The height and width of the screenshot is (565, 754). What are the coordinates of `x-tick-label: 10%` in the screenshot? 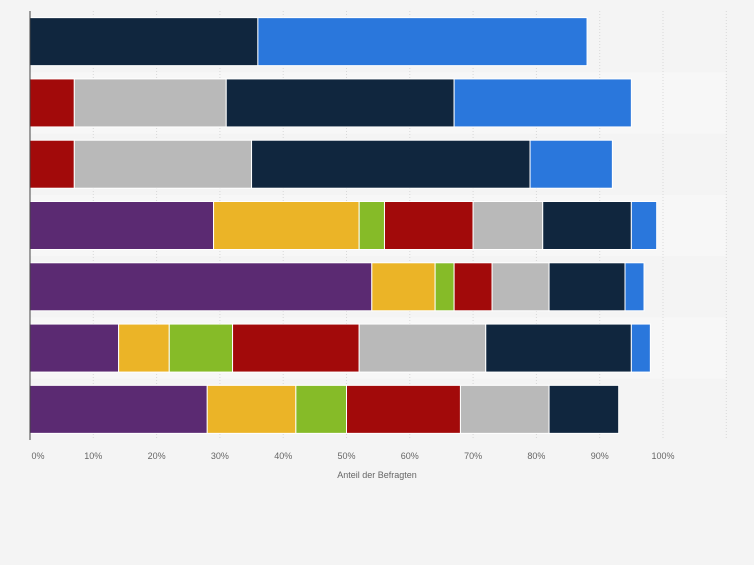 It's located at (93, 456).